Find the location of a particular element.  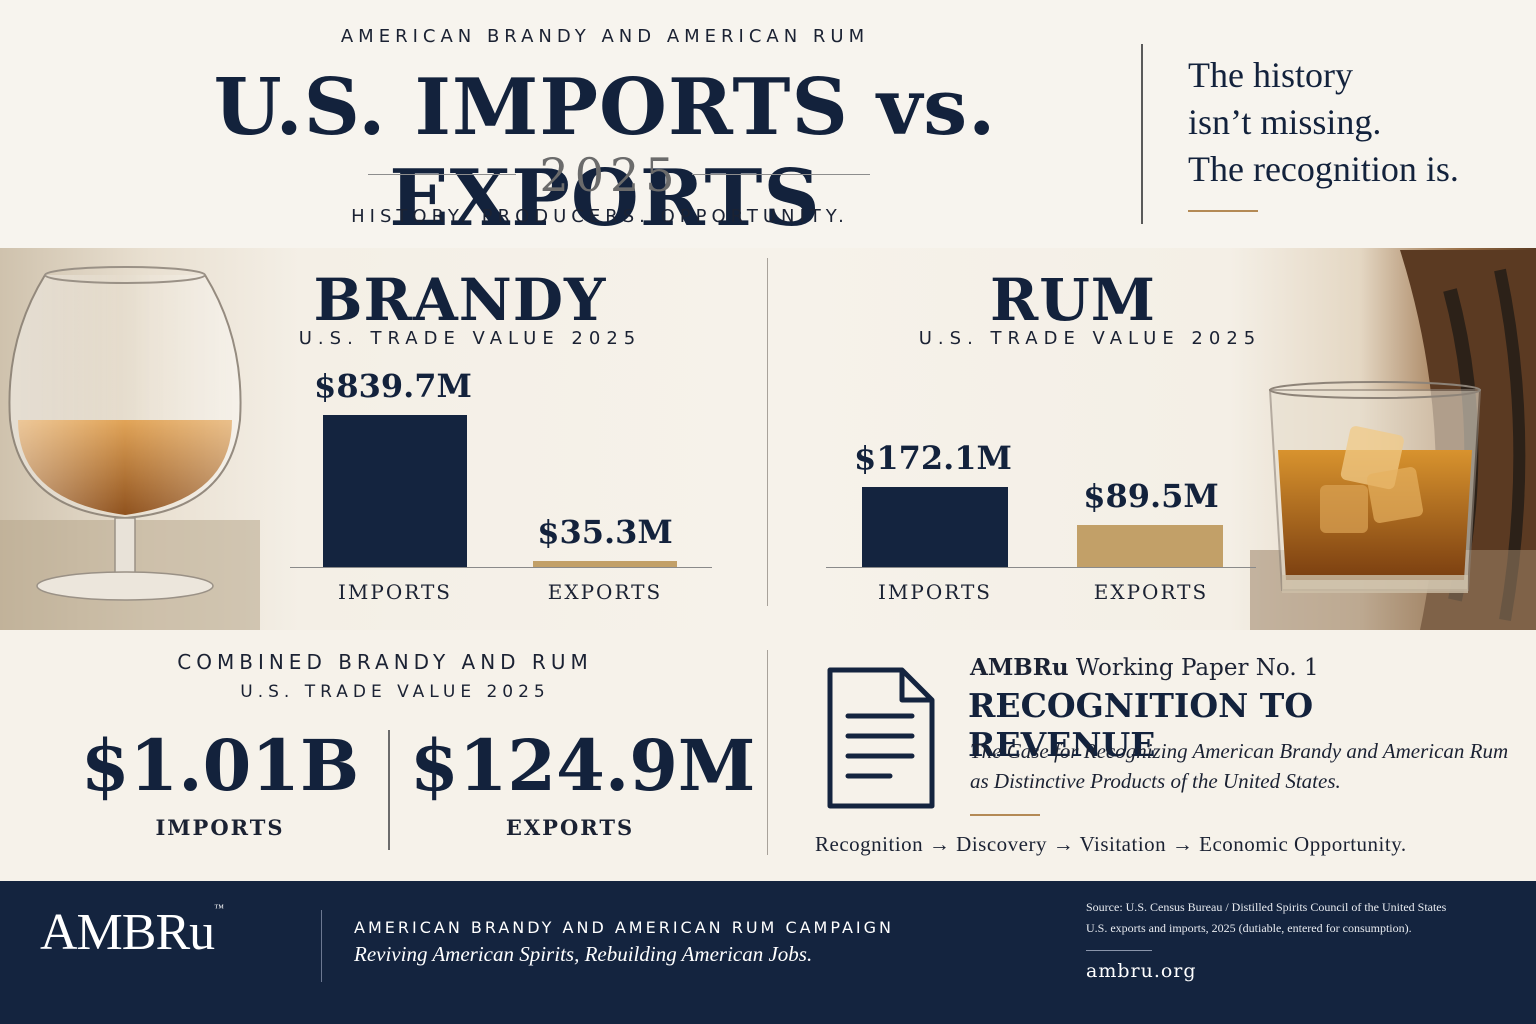

quote-accent-rule is located at coordinates (1223, 211).